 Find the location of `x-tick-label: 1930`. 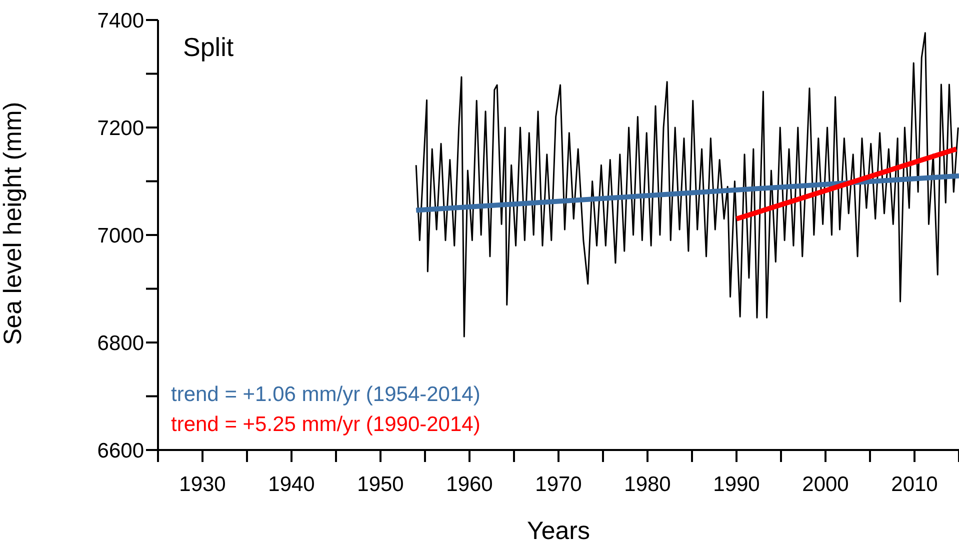

x-tick-label: 1930 is located at coordinates (202, 484).